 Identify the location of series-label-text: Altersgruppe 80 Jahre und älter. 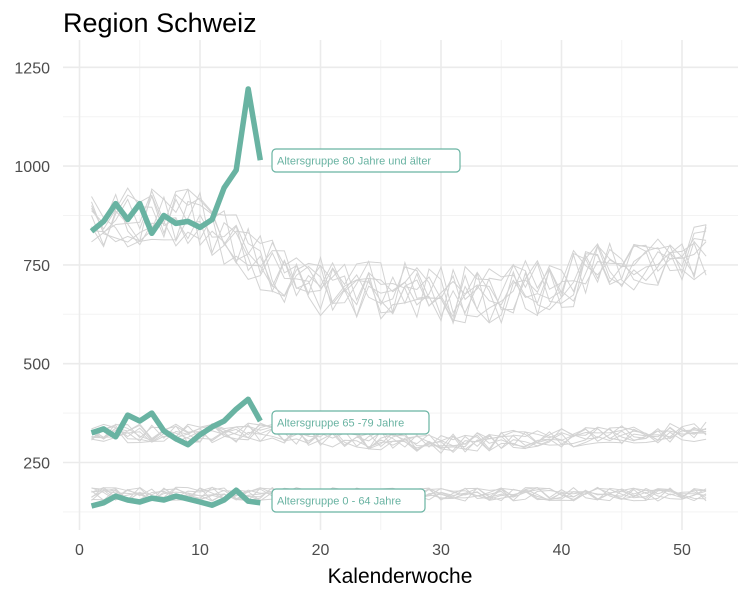
(354, 162).